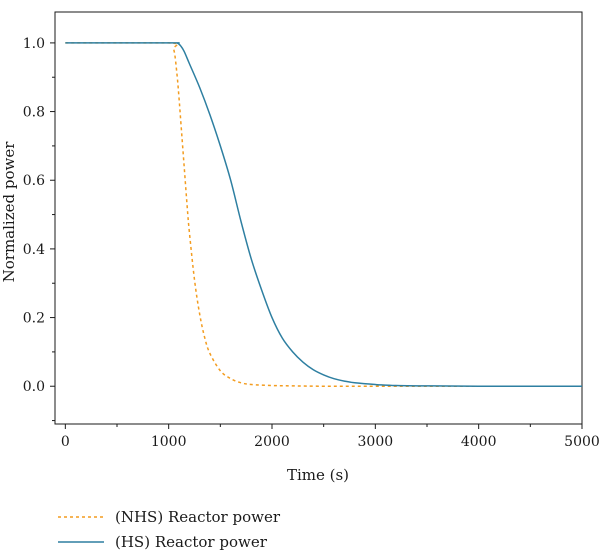 Image resolution: width=600 pixels, height=552 pixels. Describe the element at coordinates (169, 442) in the screenshot. I see `x-tick-label: 1000` at that location.